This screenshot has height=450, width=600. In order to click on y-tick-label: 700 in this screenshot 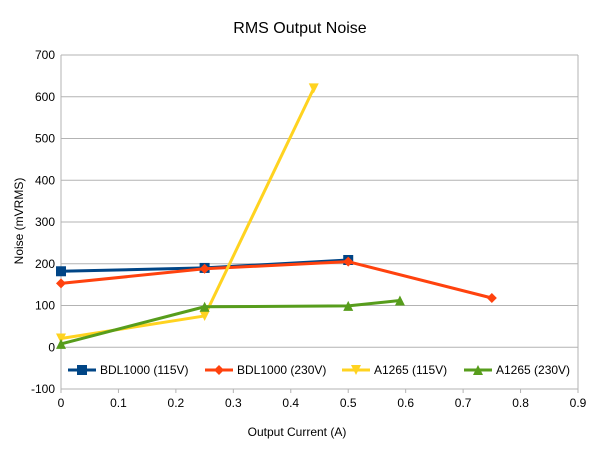, I will do `click(45, 55)`.